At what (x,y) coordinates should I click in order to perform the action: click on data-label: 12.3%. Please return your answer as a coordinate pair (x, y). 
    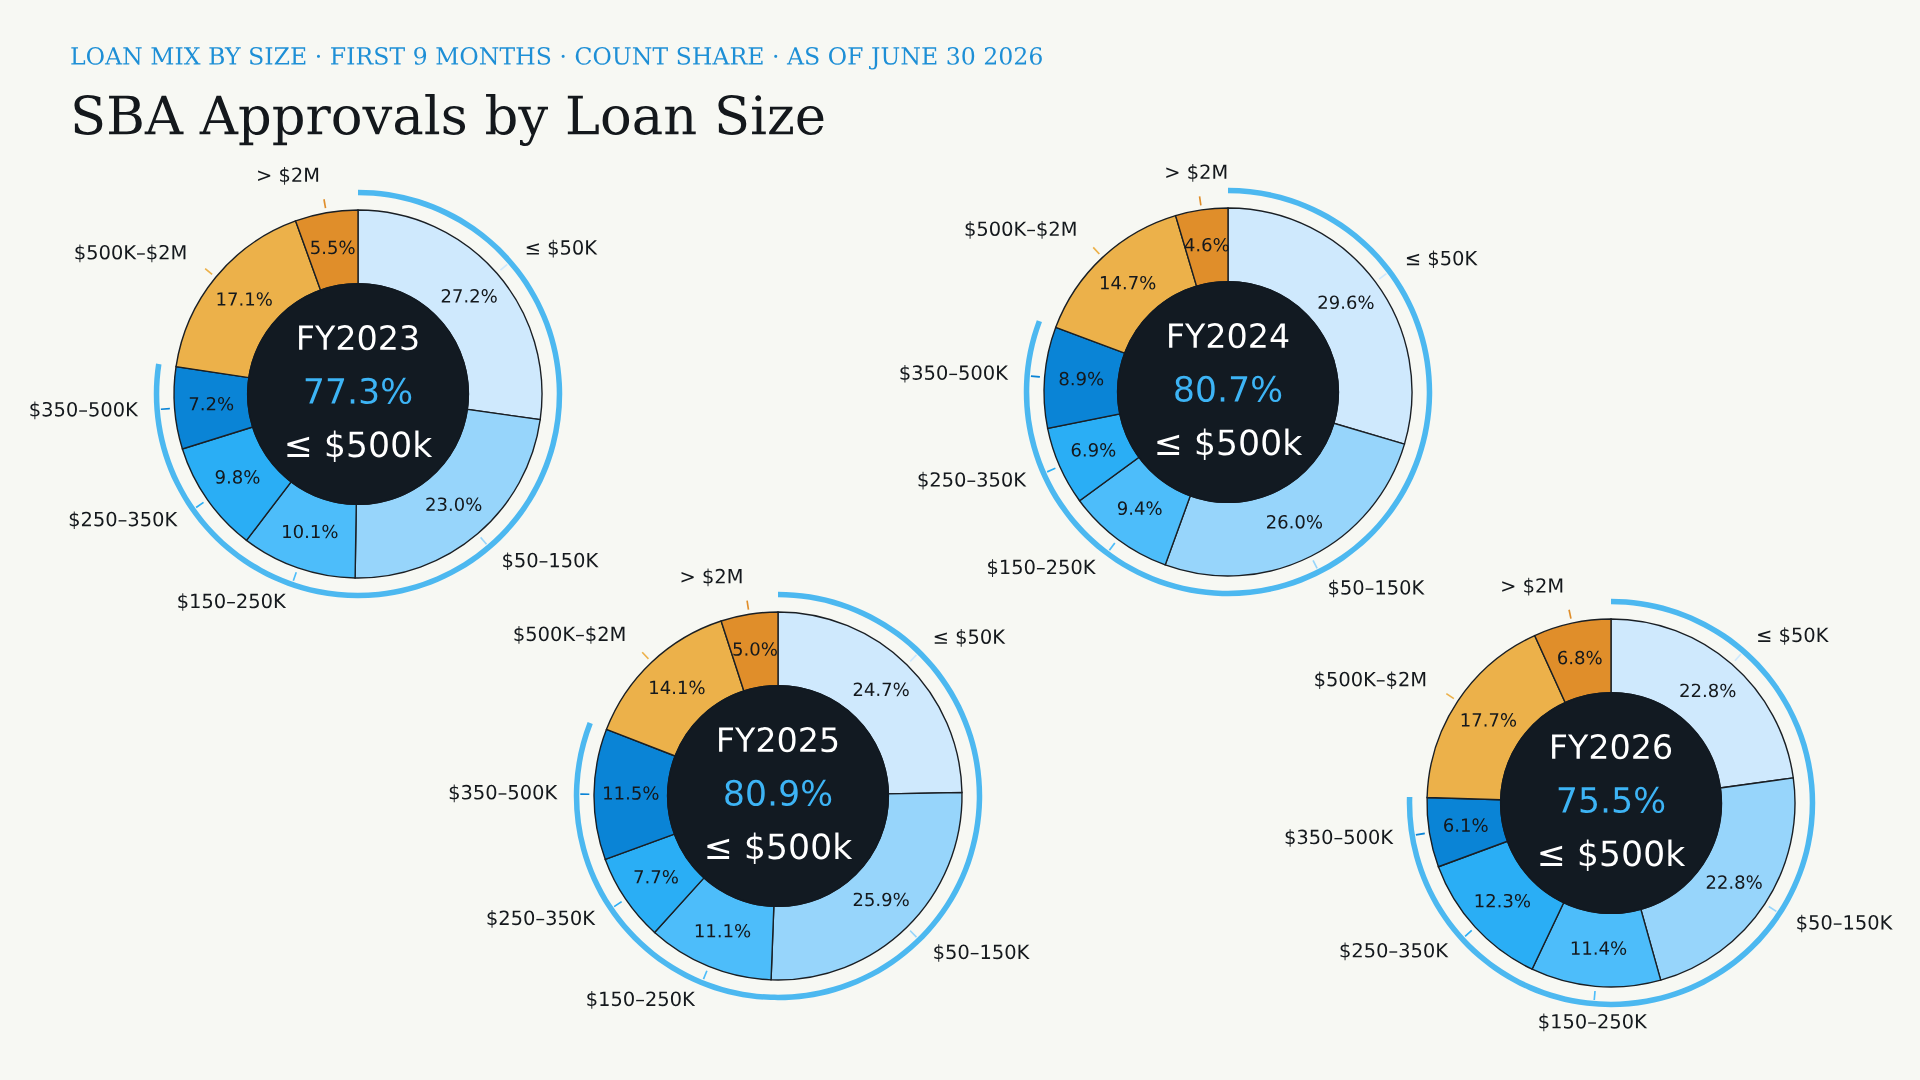
    Looking at the image, I should click on (1503, 900).